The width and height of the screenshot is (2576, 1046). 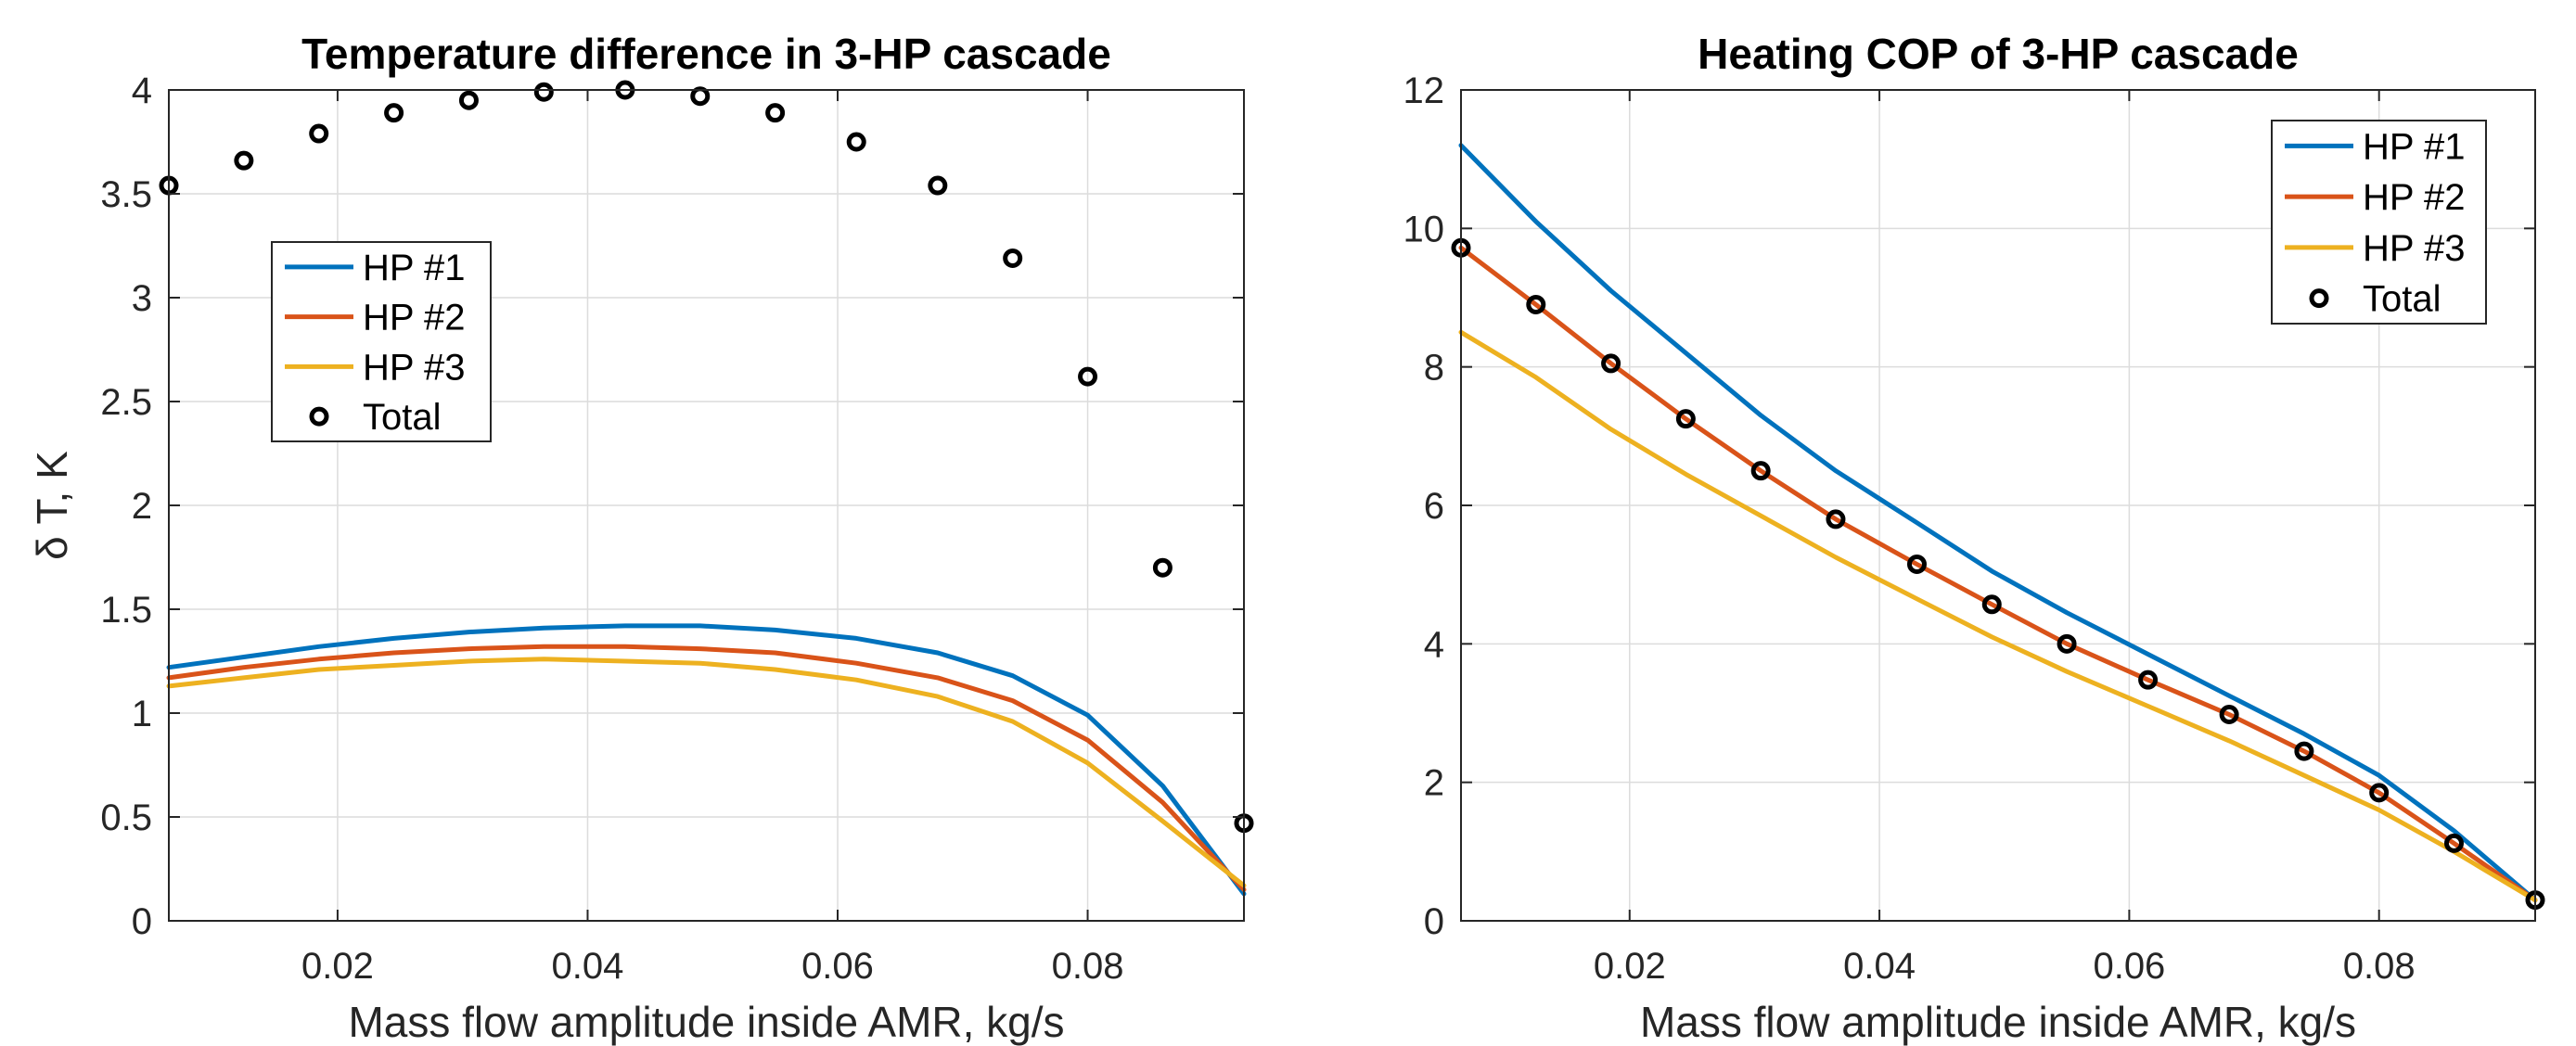 What do you see at coordinates (126, 194) in the screenshot?
I see `y-tick-label: 3.5` at bounding box center [126, 194].